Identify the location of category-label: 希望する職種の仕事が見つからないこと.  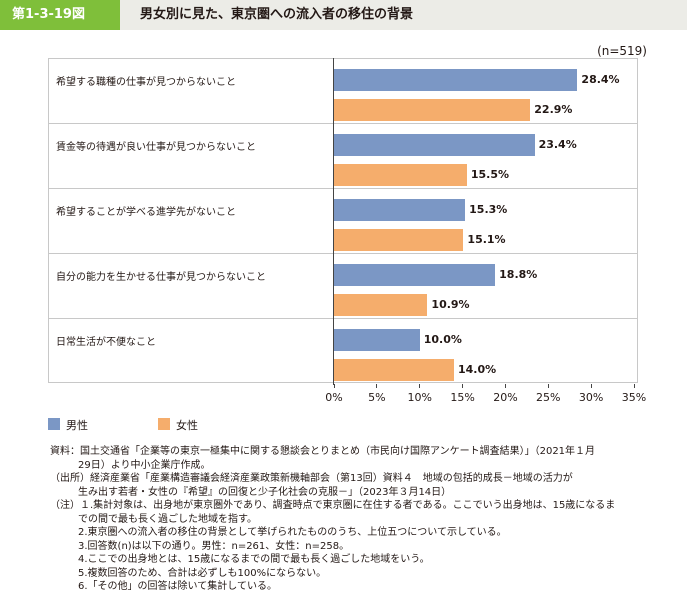
(146, 82).